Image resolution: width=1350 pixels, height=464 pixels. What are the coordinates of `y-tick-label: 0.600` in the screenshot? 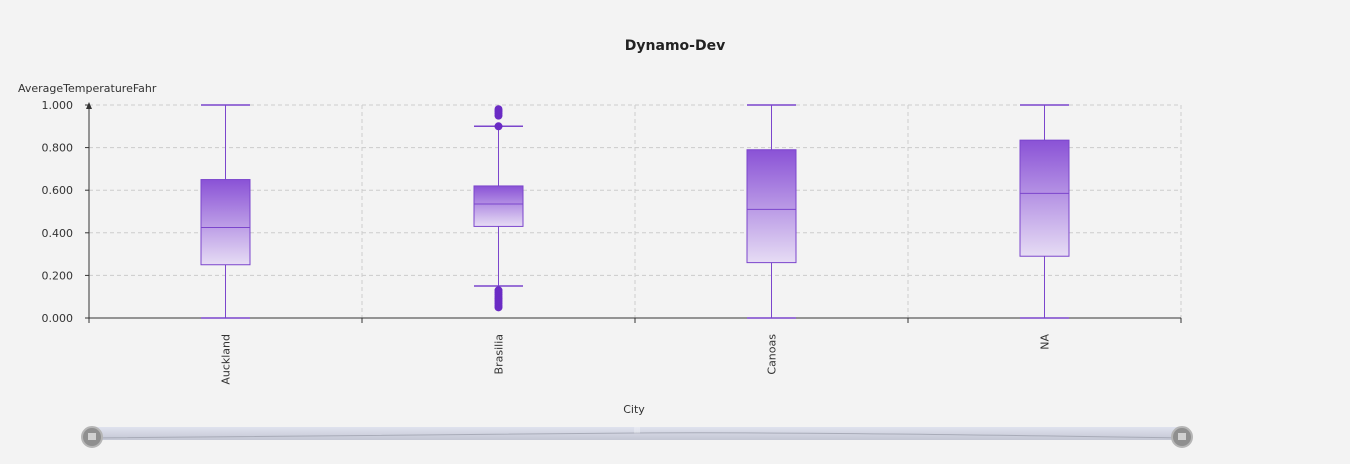 It's located at (58, 190).